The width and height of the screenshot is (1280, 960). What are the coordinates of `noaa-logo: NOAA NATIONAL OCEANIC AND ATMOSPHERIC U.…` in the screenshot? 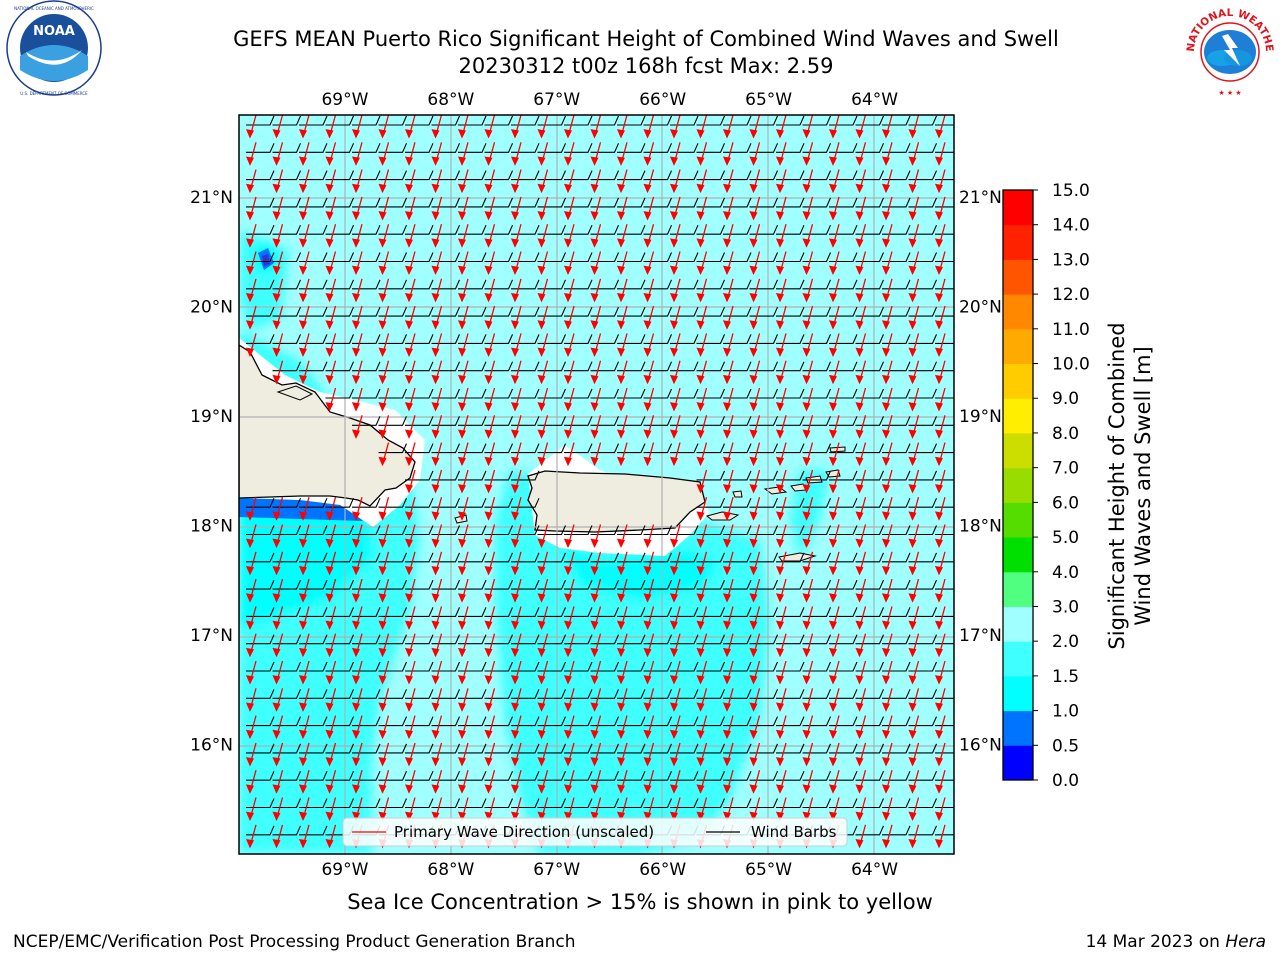 It's located at (54, 48).